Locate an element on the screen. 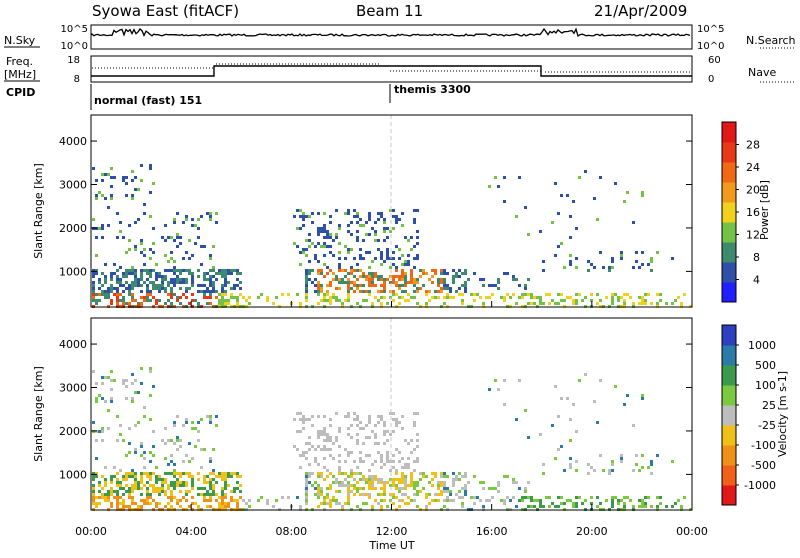 The height and width of the screenshot is (558, 800). y-tick-label: 3000 is located at coordinates (73, 185).